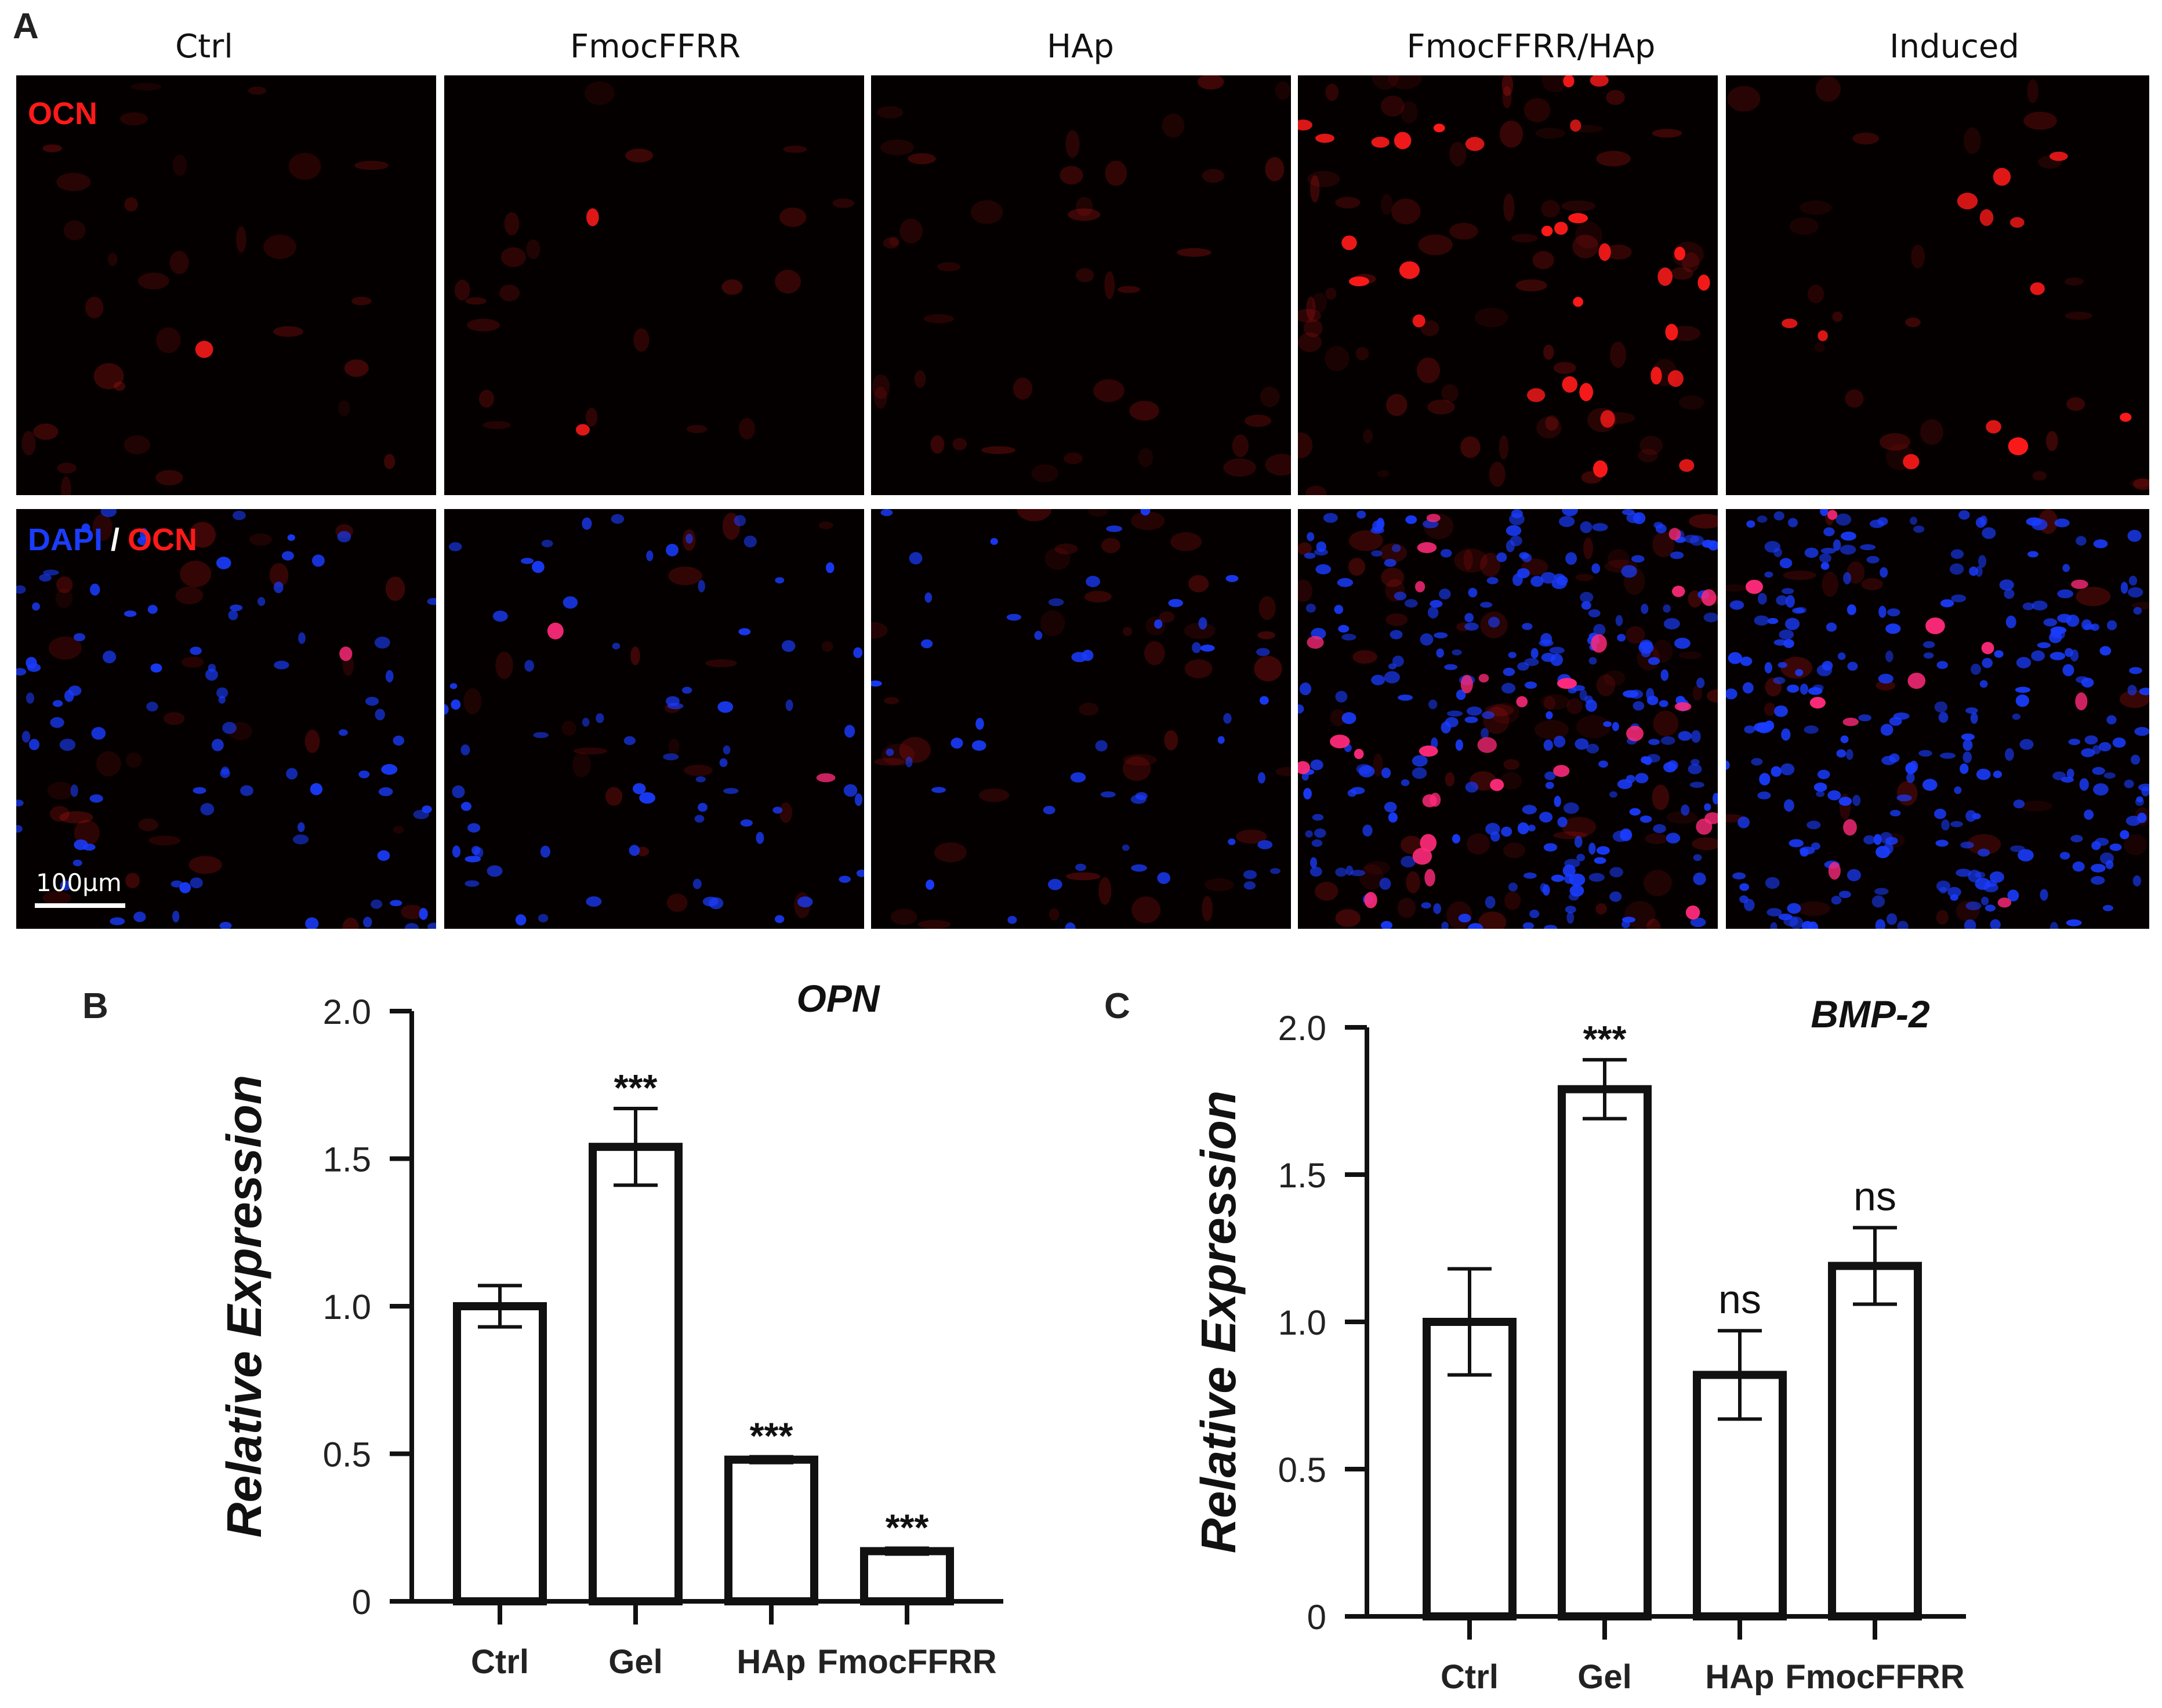 This screenshot has height=1708, width=2162. What do you see at coordinates (1937, 285) in the screenshot?
I see `micrograph-ocn-induced` at bounding box center [1937, 285].